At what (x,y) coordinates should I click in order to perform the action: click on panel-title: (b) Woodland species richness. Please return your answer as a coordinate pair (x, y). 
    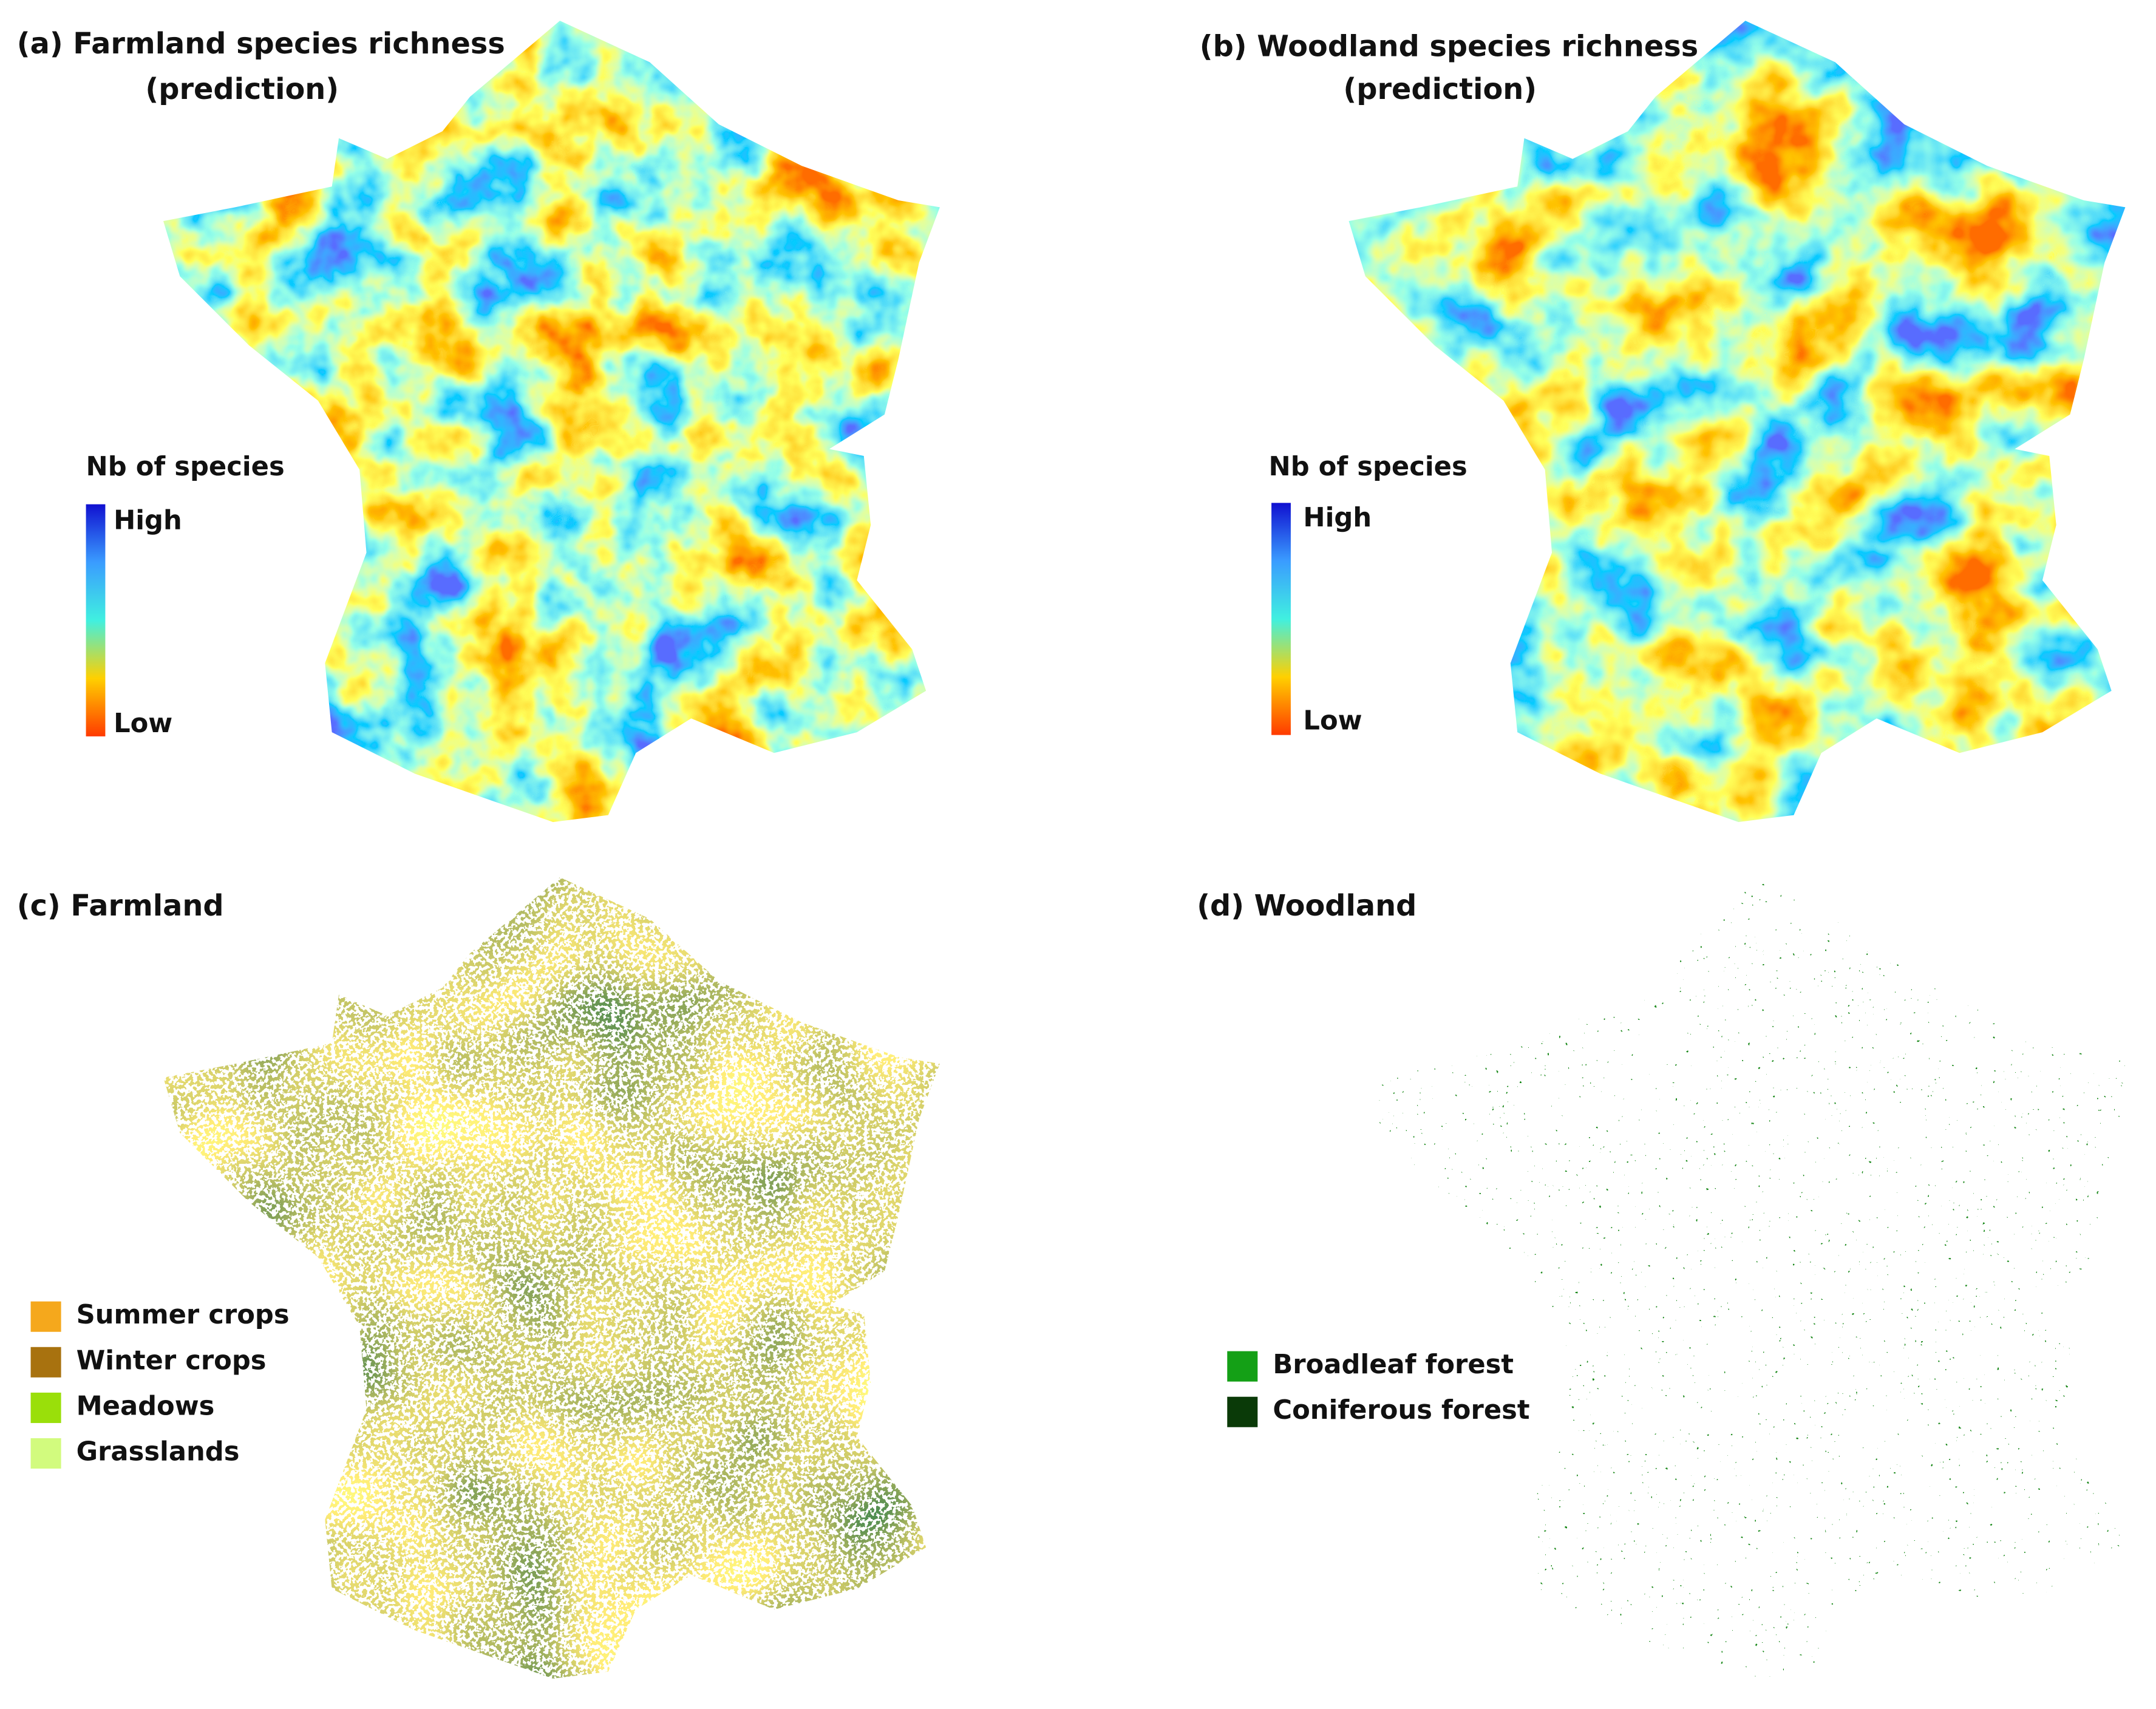
    Looking at the image, I should click on (1449, 47).